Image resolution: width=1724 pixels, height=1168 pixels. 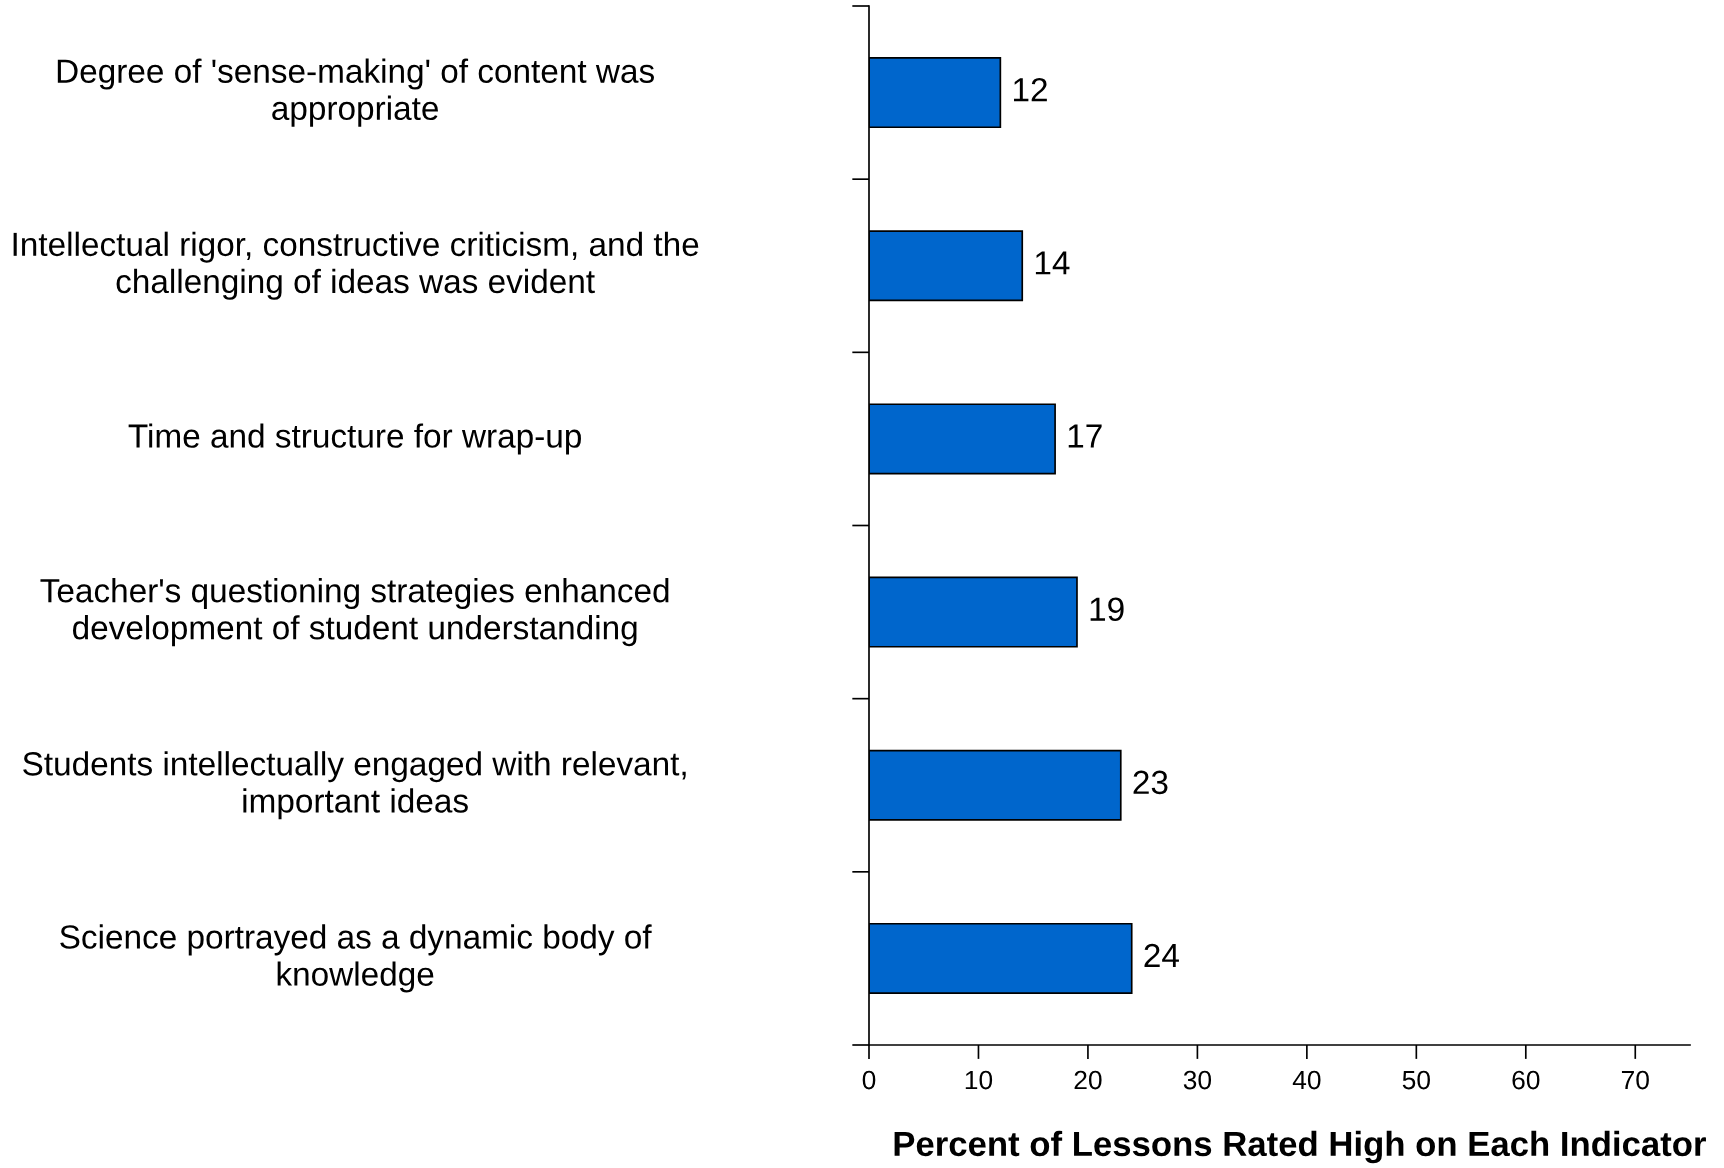 What do you see at coordinates (1300, 1147) in the screenshot?
I see `x-axis-title: Percent of Lessons Rated High on Each Indicator` at bounding box center [1300, 1147].